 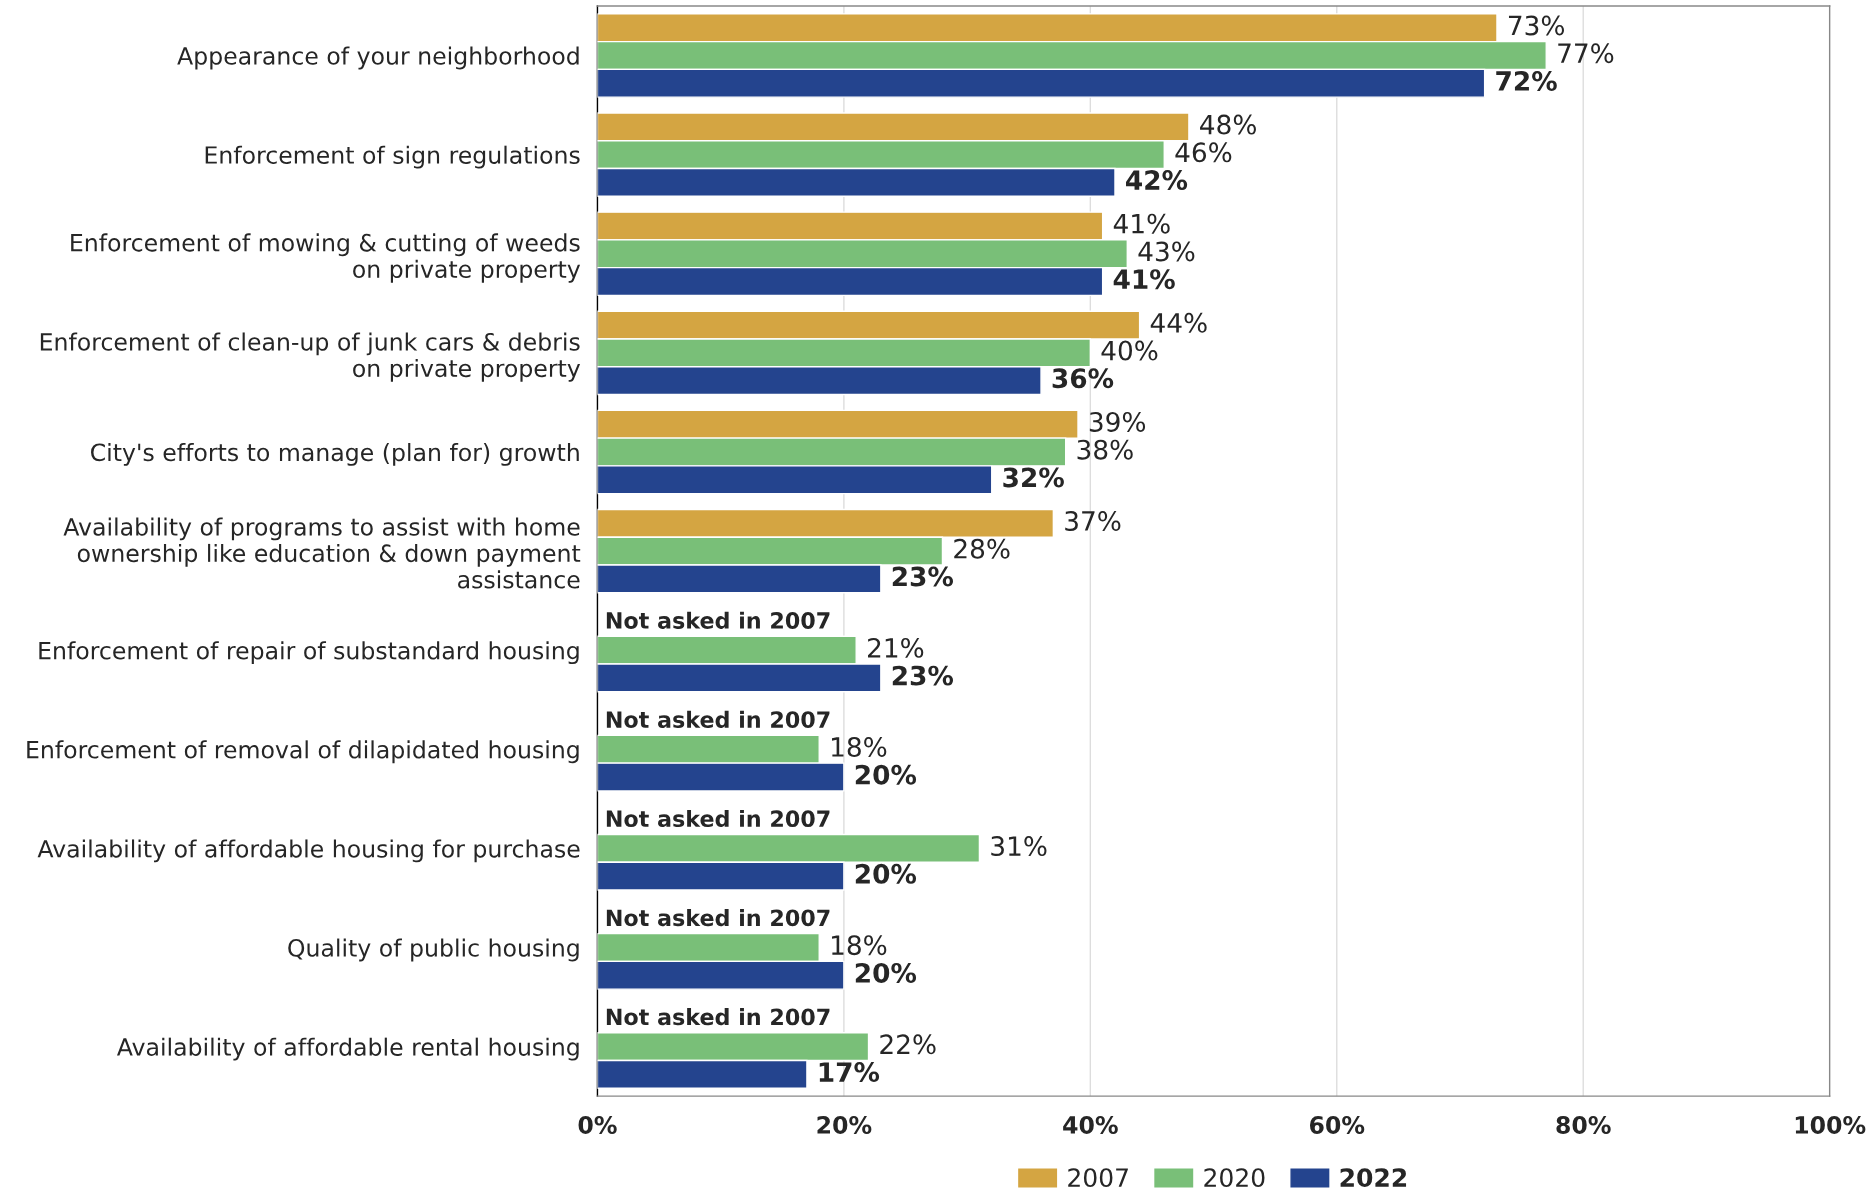 I want to click on data-label: 31%, so click(x=1019, y=846).